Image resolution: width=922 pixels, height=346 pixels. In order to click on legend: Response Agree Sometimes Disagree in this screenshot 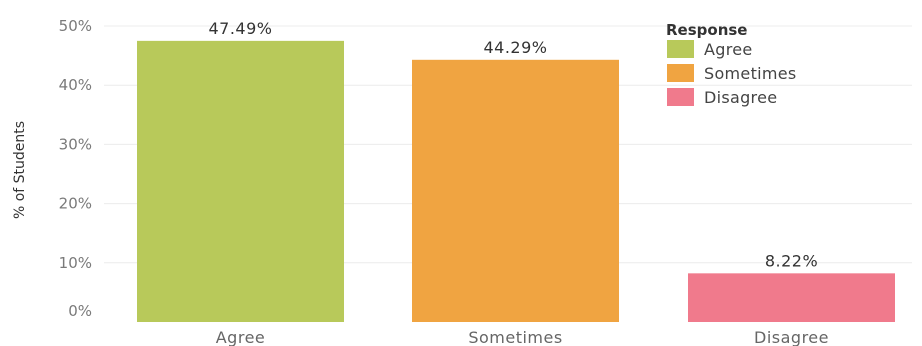, I will do `click(731, 64)`.